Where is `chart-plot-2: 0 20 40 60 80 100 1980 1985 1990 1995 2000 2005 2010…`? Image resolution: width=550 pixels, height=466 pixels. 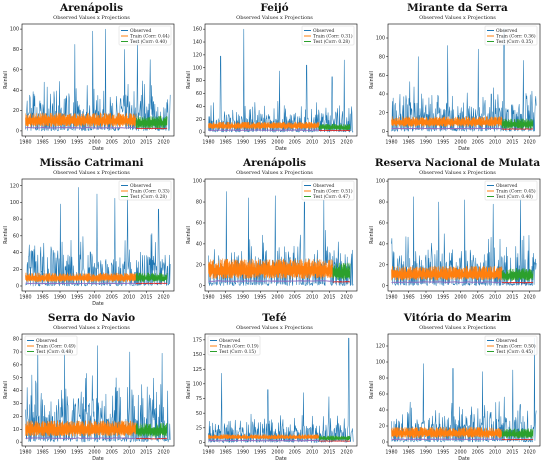
chart-plot-2: 0 20 40 60 80 100 1980 1985 1990 1995 2000 2005 2010… is located at coordinates (455, 87).